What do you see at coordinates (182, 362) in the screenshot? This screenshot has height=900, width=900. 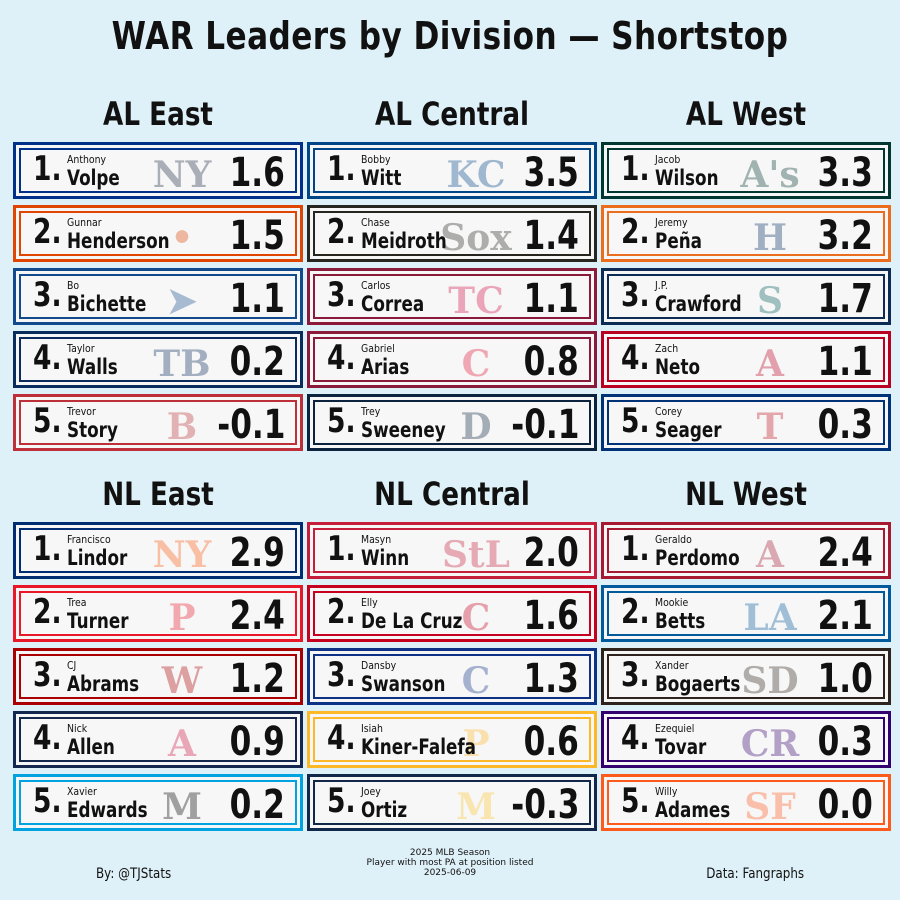 I see `rays-logo-icon: TB` at bounding box center [182, 362].